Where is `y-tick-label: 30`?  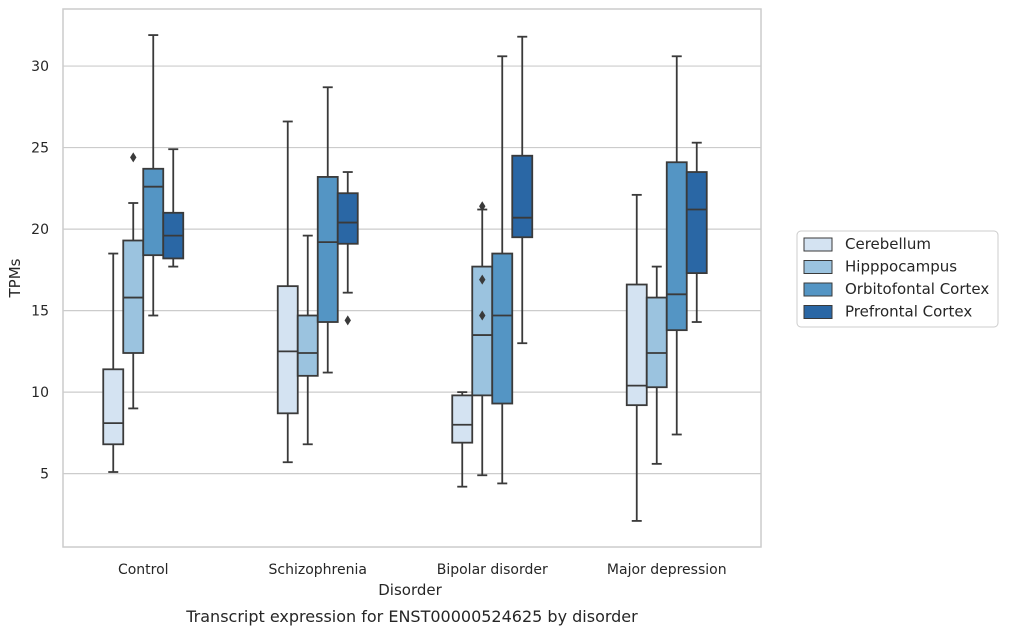 y-tick-label: 30 is located at coordinates (40, 67).